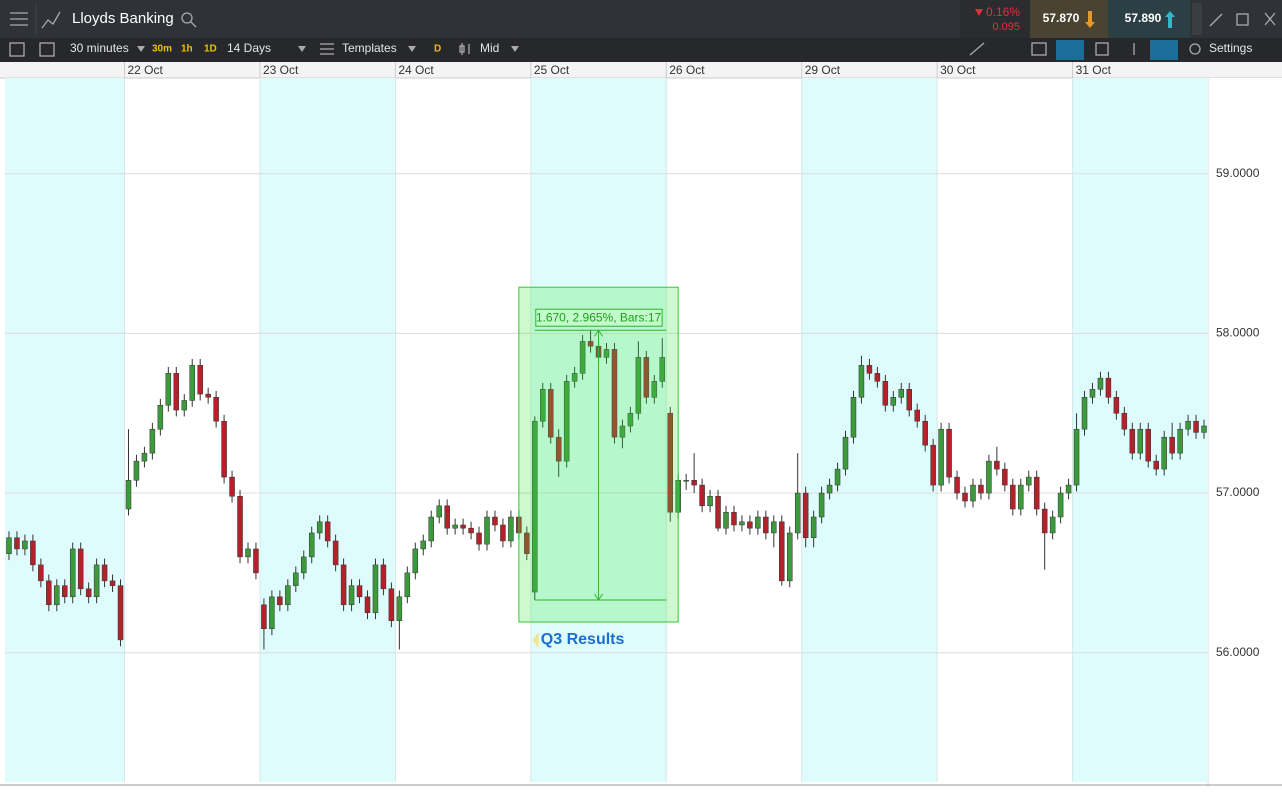 This screenshot has height=792, width=1282. I want to click on day-mode: D, so click(437, 49).